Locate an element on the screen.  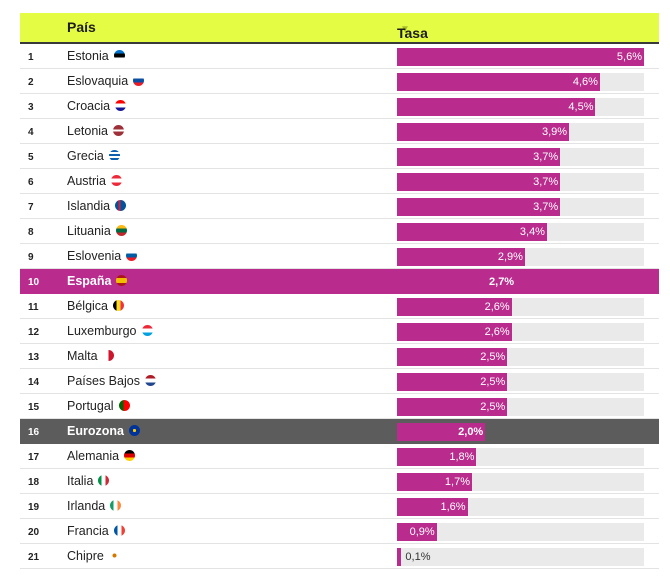
table-row: 15 Portugal 2,5% is located at coordinates (339, 406).